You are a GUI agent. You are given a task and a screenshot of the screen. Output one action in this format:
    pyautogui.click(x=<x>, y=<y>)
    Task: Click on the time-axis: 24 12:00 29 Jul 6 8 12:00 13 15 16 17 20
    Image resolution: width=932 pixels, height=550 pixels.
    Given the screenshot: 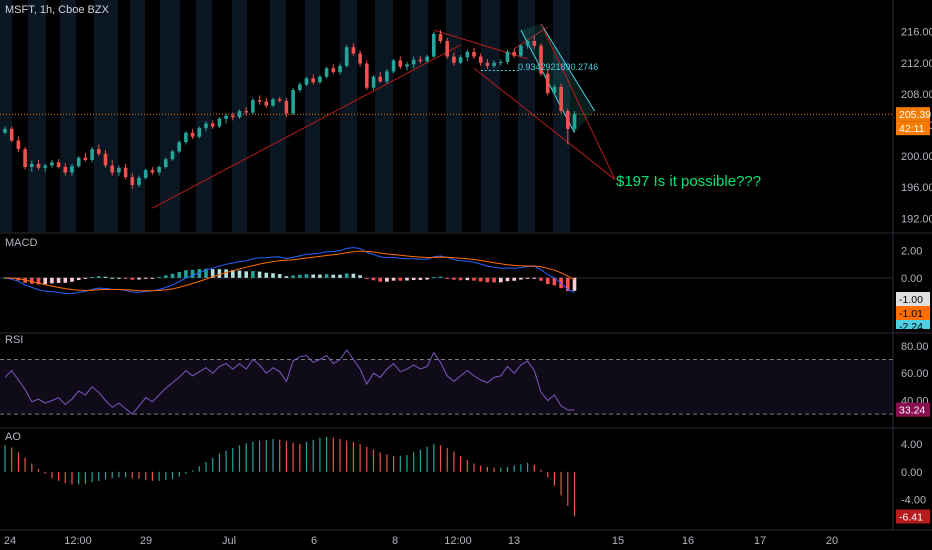 What is the action you would take?
    pyautogui.click(x=421, y=541)
    